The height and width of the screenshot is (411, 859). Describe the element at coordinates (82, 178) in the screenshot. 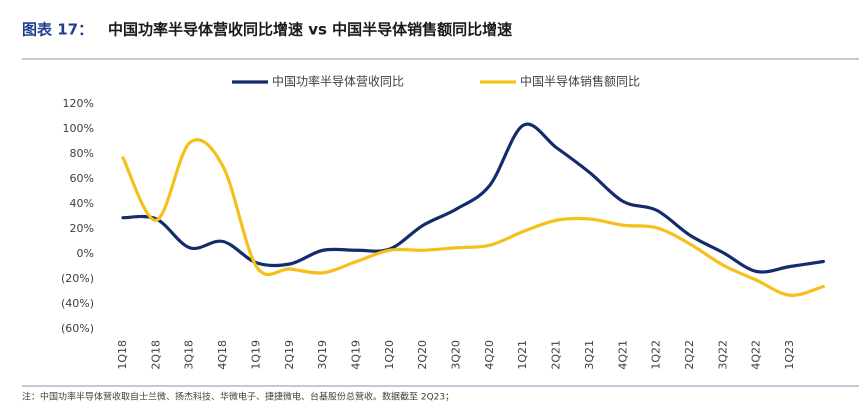

I see `y-tick-label: 60%` at that location.